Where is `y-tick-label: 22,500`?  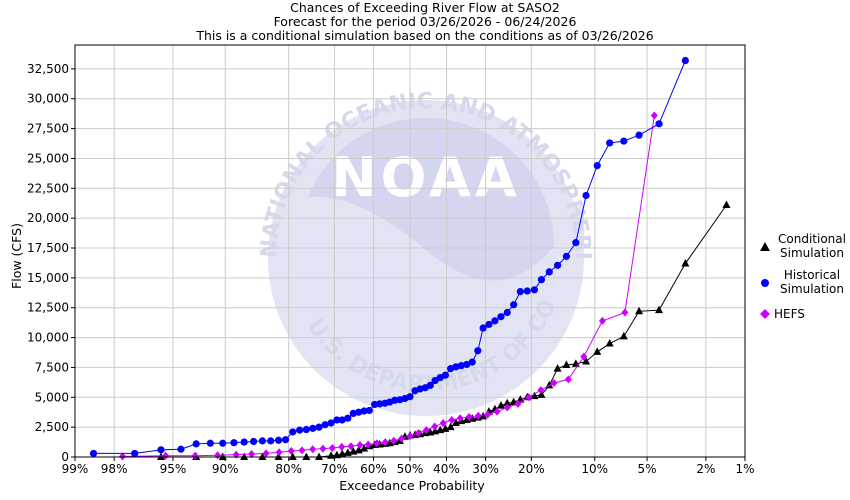
y-tick-label: 22,500 is located at coordinates (48, 188).